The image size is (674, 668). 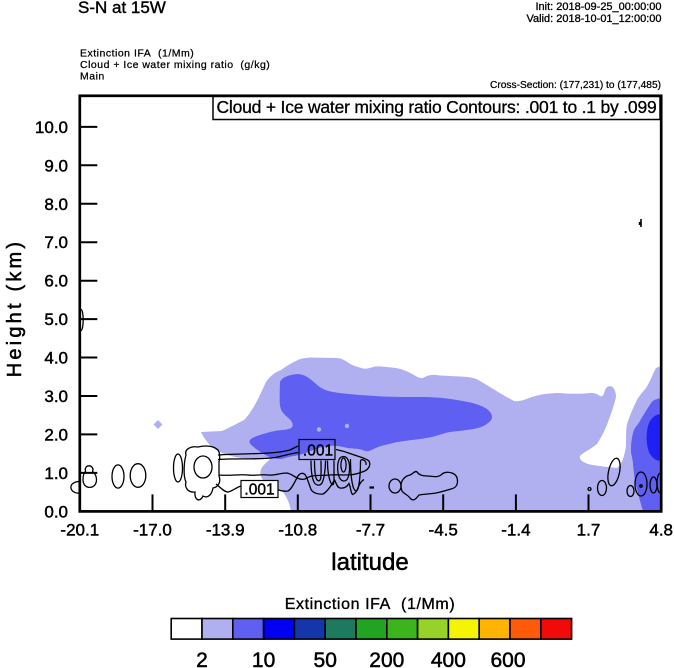 I want to click on svg-text: -7.7, so click(x=370, y=530).